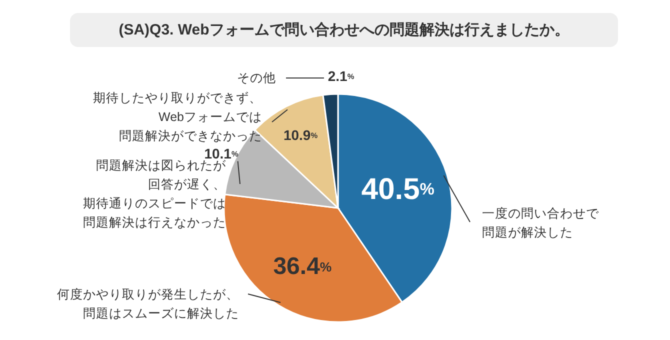  Describe the element at coordinates (148, 303) in the screenshot. I see `slice-label: 何度かやり取りが発生したが、問題はスムーズに解決した` at that location.